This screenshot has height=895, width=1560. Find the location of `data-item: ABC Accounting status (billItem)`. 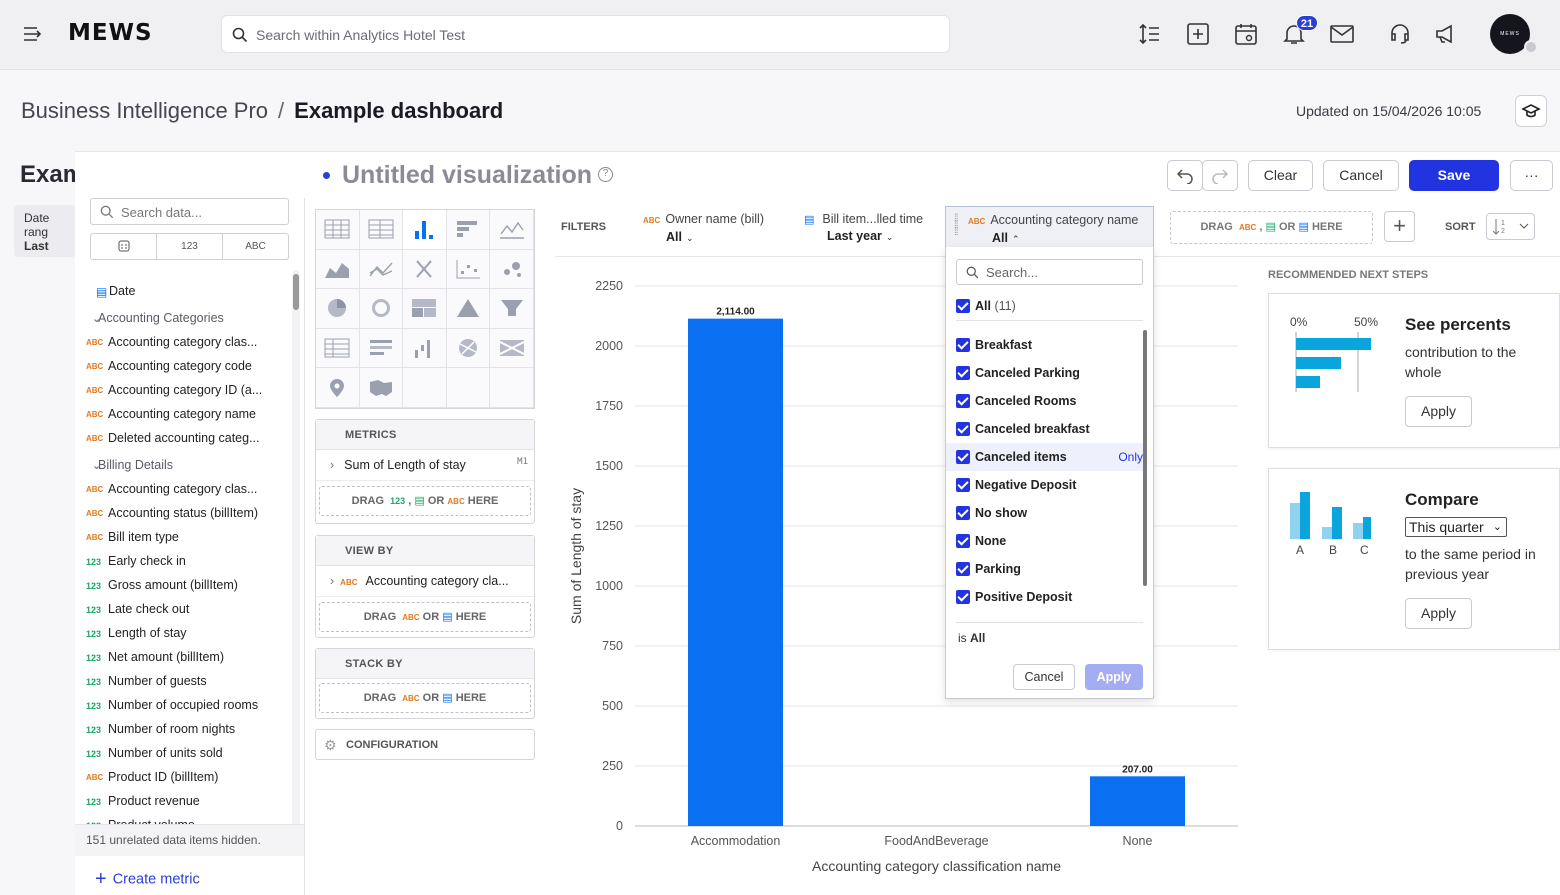

data-item: ABC Accounting status (billItem) is located at coordinates (186, 513).